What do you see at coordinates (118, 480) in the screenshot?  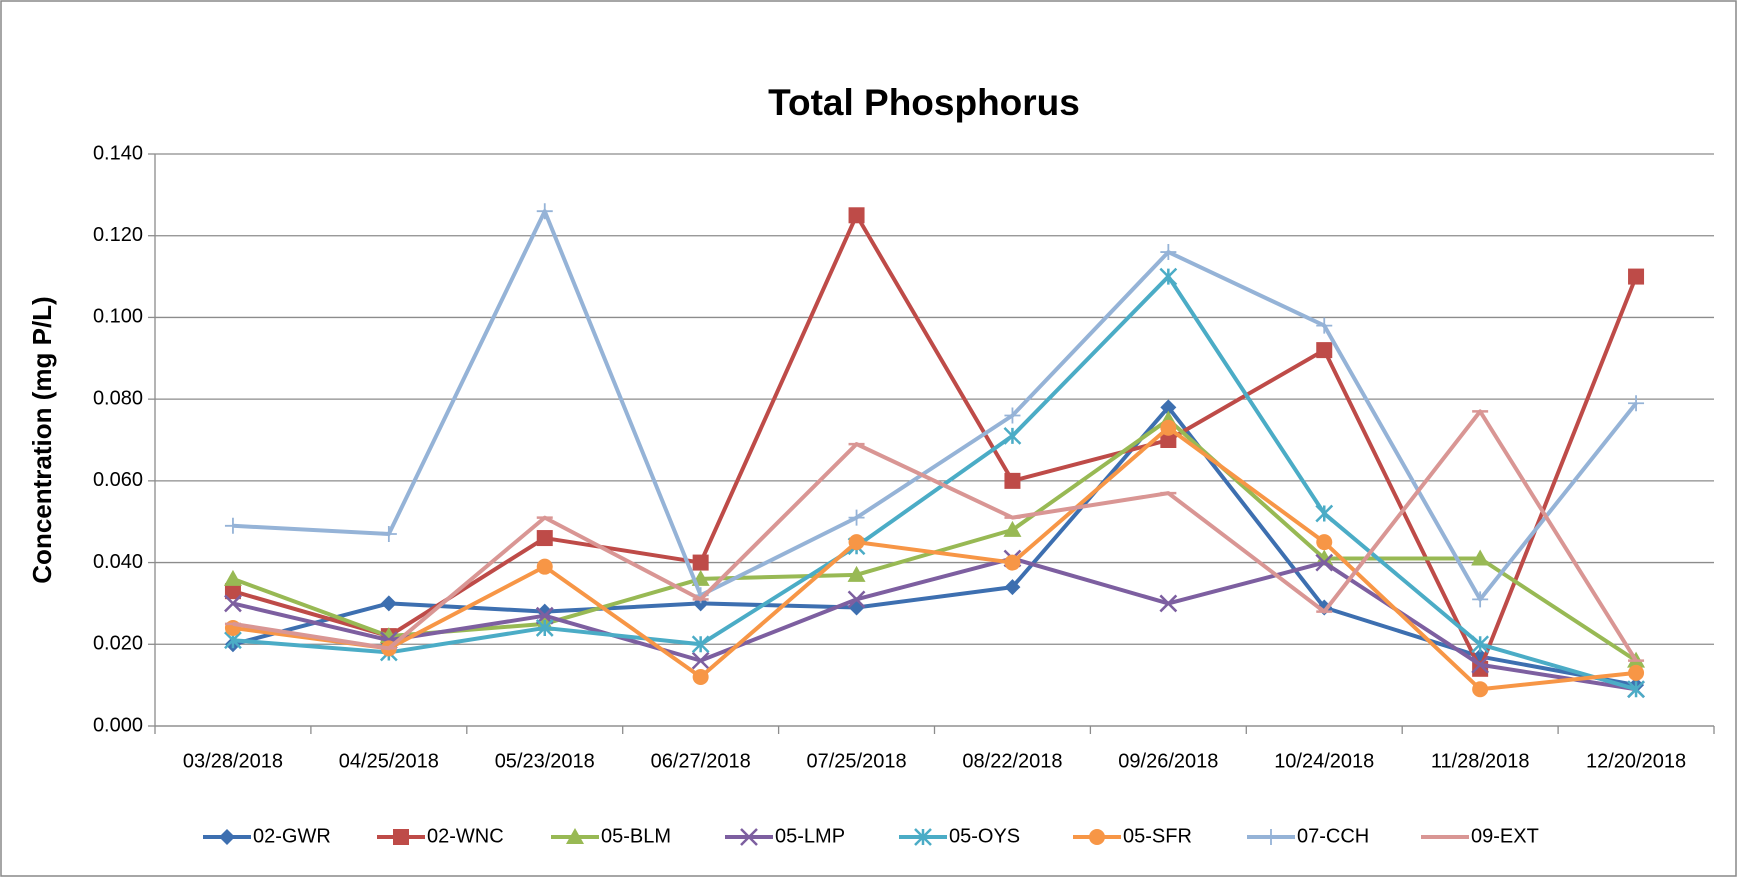 I see `y-tick-label: 0.060` at bounding box center [118, 480].